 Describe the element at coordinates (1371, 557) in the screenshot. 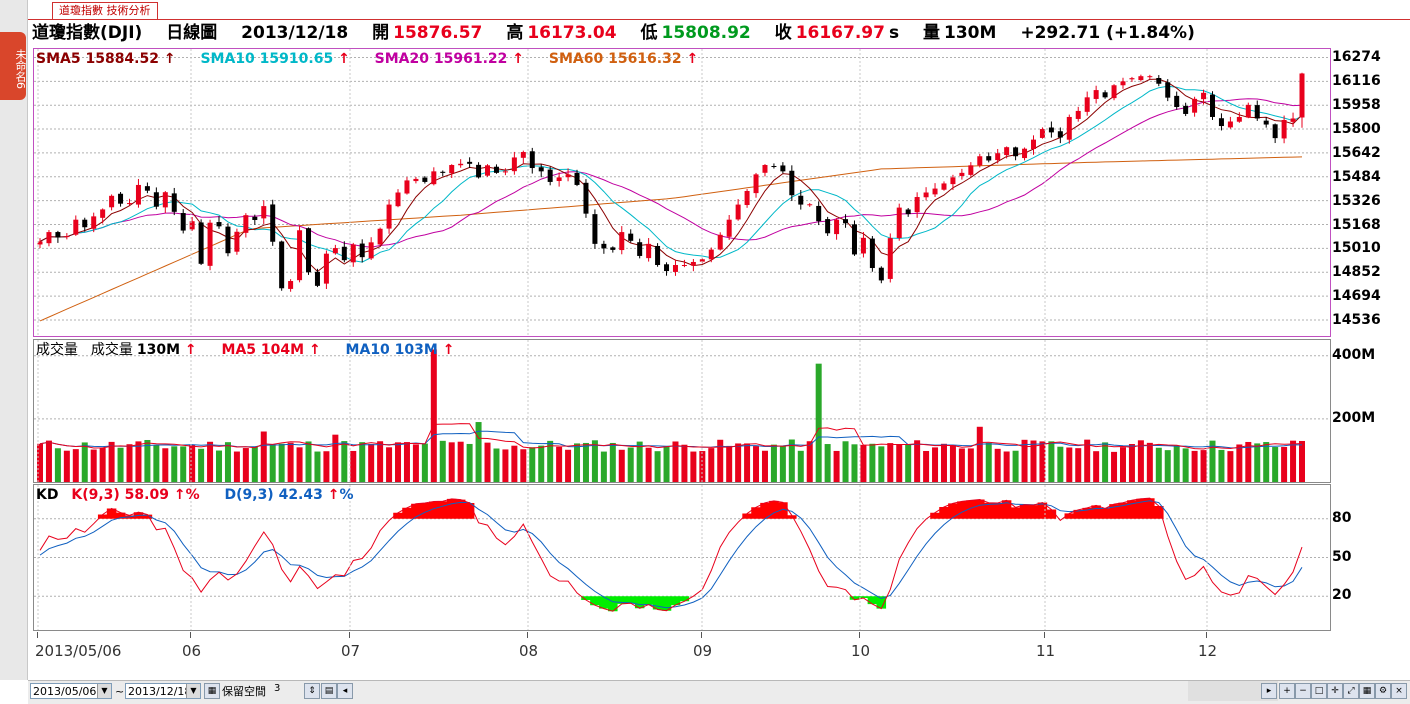

I see `kd-y-axis: 80 50 20` at that location.